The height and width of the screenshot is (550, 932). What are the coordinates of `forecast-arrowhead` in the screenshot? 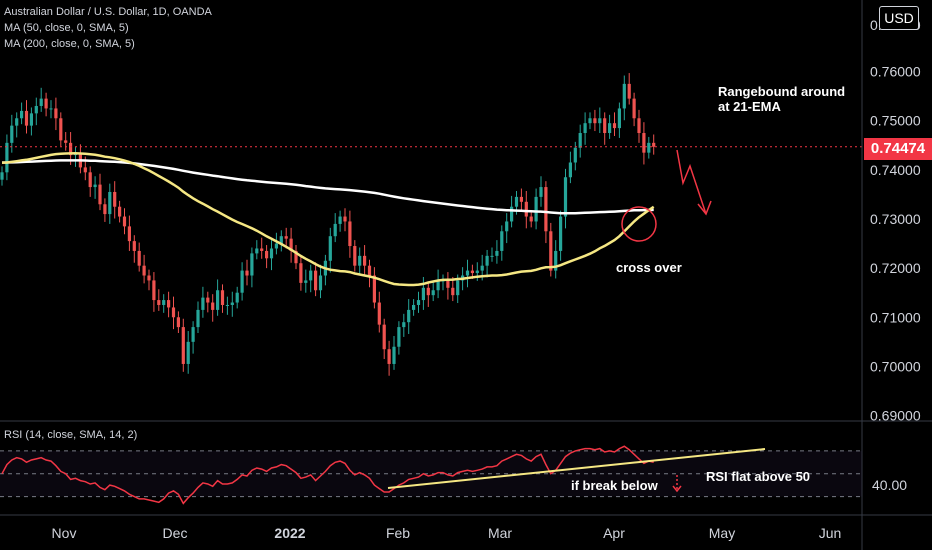 It's located at (704, 208).